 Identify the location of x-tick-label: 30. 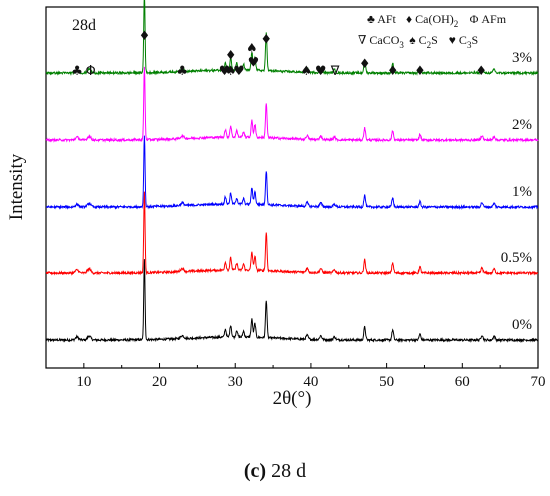
(235, 382).